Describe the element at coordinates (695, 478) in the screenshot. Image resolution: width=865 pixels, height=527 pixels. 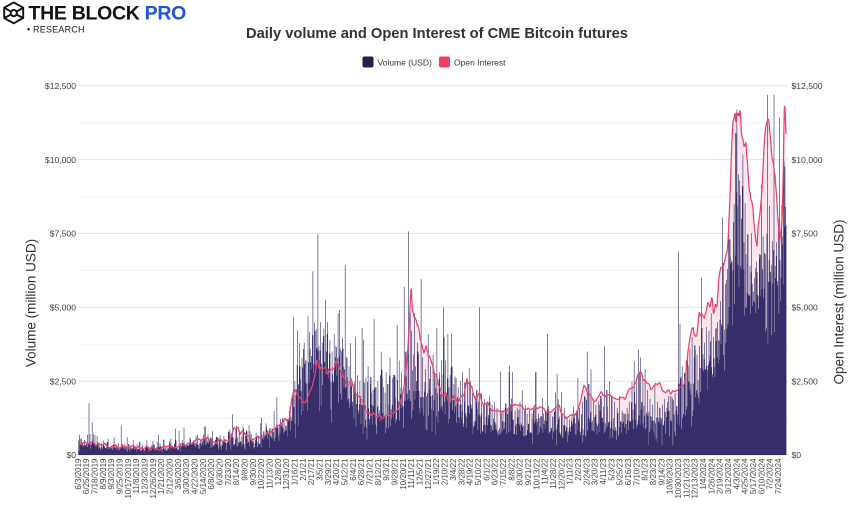
I see `svg-text: 12/13/2023` at that location.